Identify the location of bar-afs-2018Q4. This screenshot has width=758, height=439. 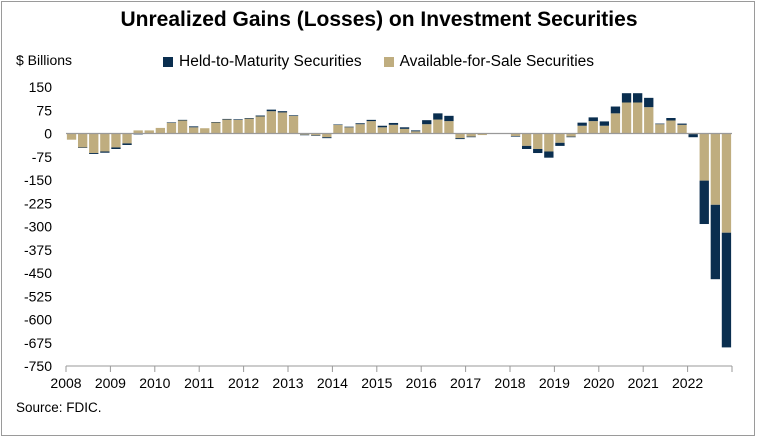
(549, 142).